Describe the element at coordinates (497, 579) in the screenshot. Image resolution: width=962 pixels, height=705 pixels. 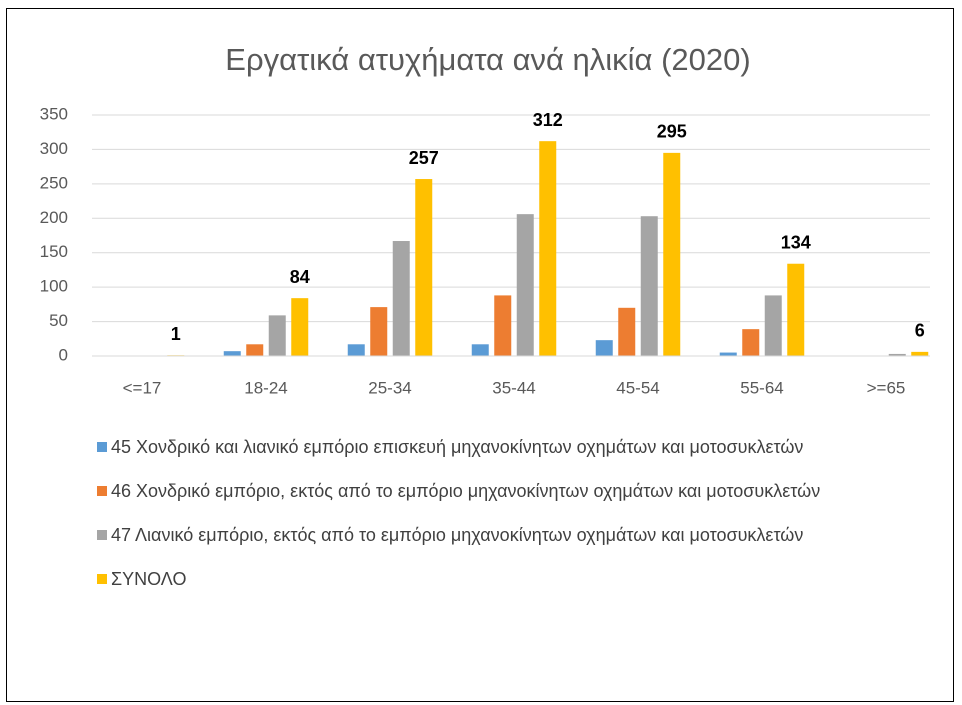
I see `legend-item: ΣΥΝΟΛΟ` at that location.